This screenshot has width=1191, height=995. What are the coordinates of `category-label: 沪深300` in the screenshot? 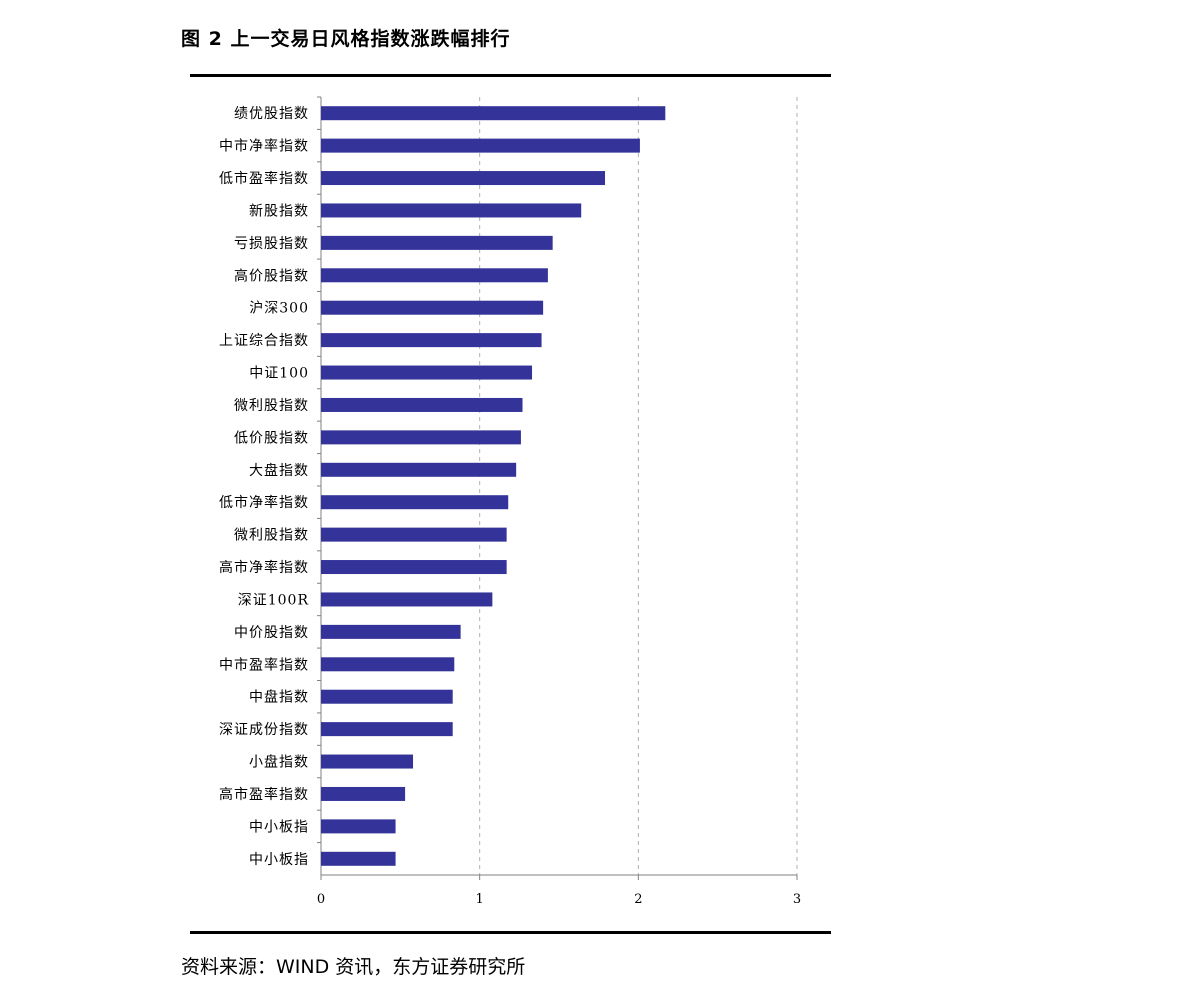 It's located at (279, 309).